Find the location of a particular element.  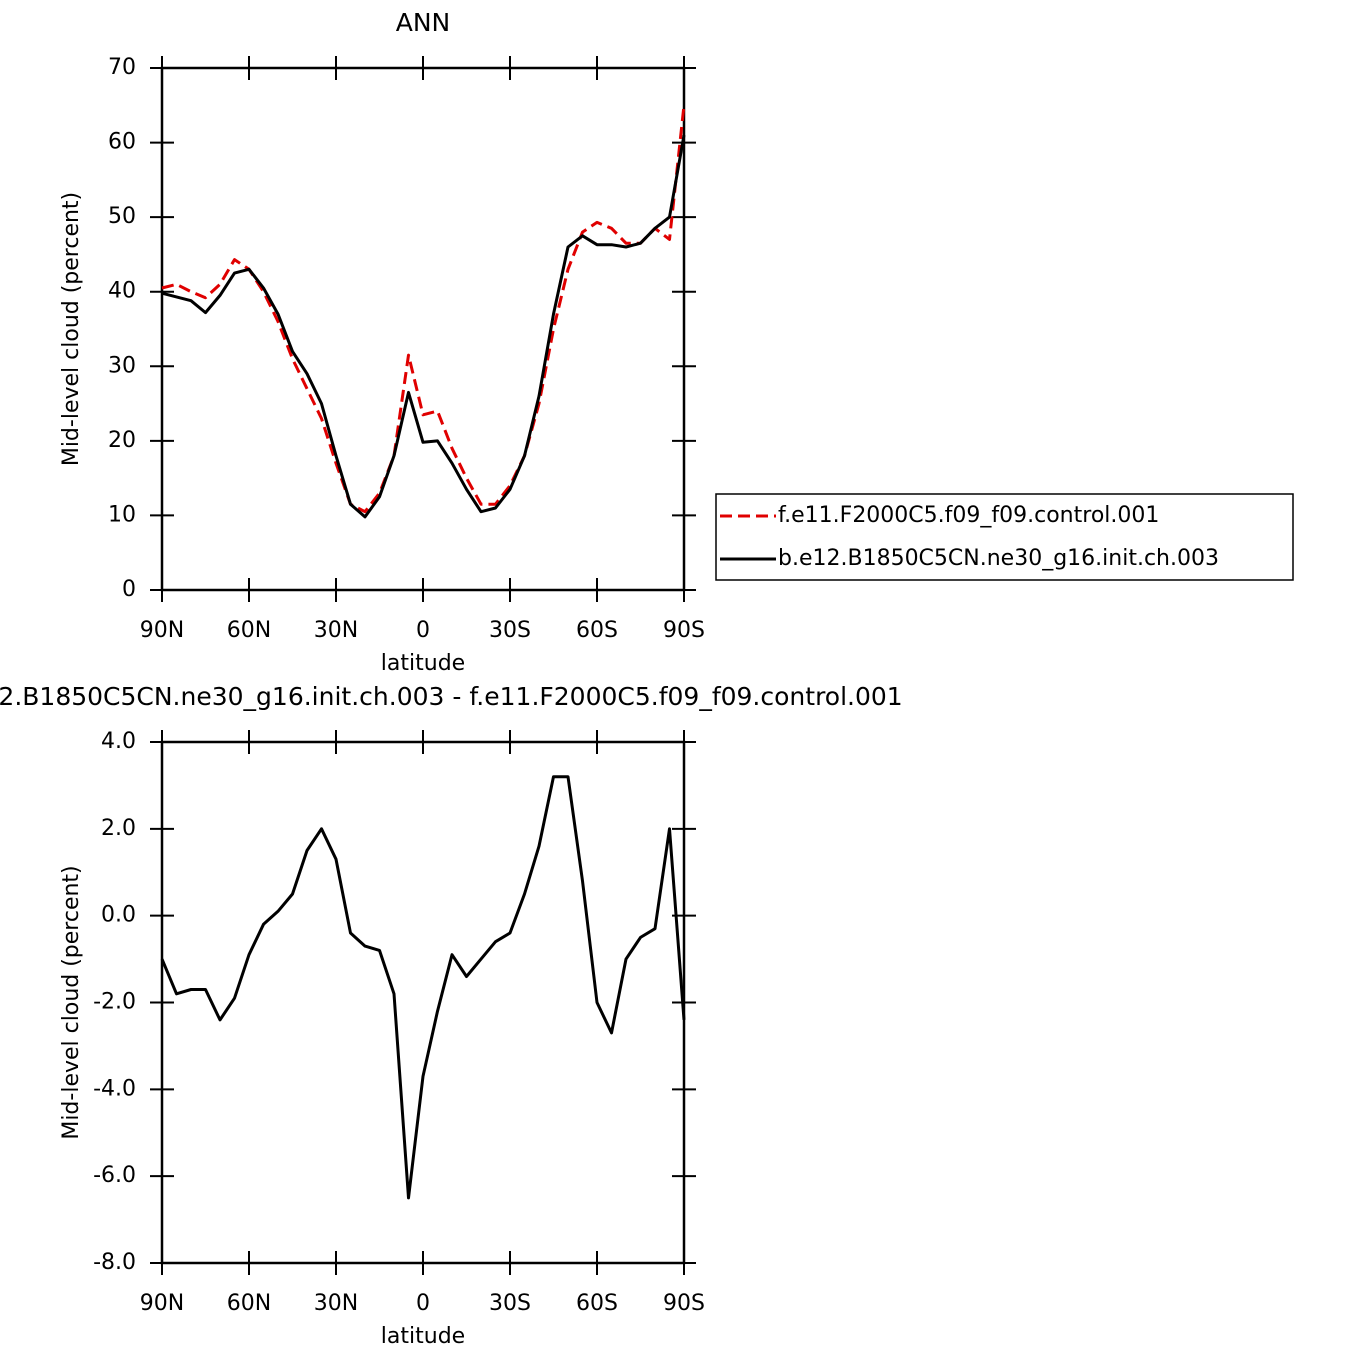

y-tick-label: 70 is located at coordinates (122, 67).